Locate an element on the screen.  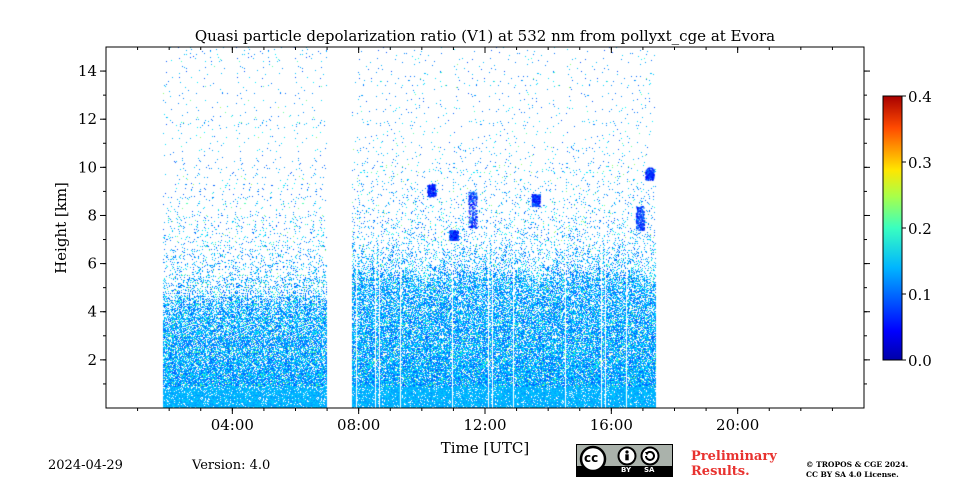
x-tick-label: 08:00 is located at coordinates (358, 425).